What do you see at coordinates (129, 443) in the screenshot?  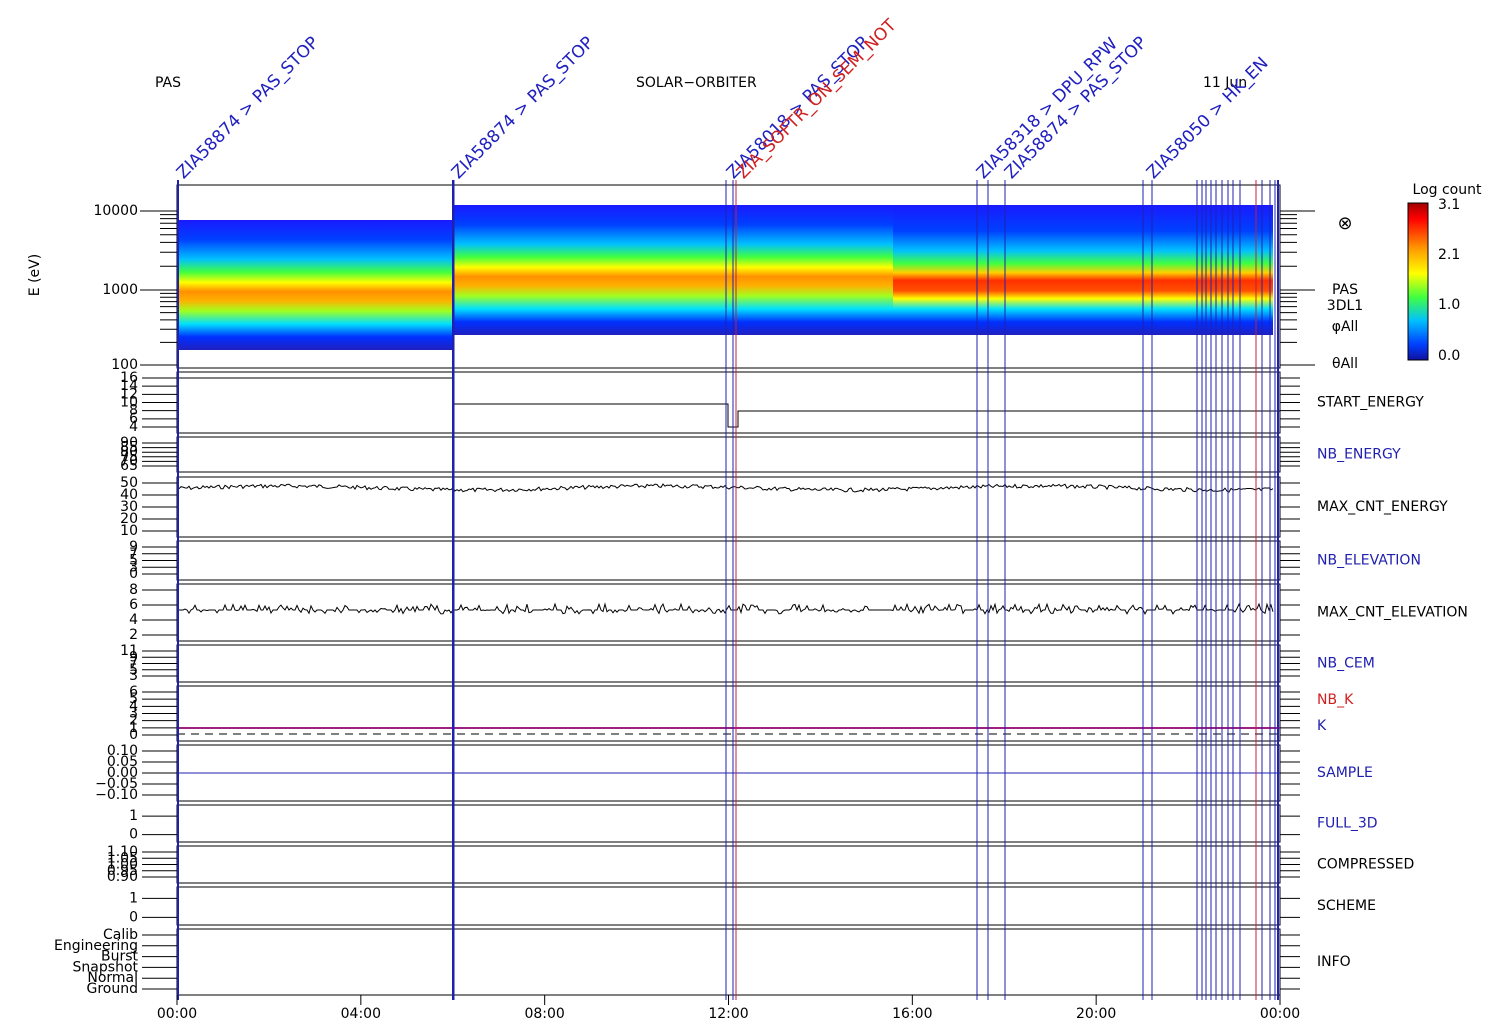 I see `y-tick-label: 90` at bounding box center [129, 443].